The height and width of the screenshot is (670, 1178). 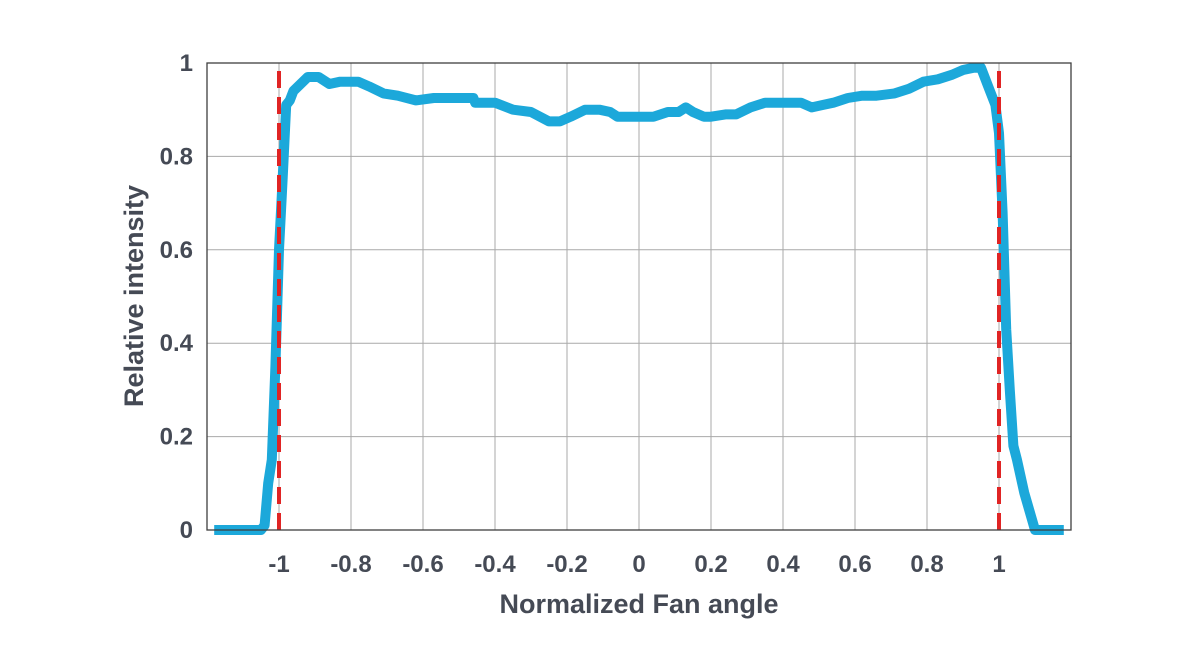 I want to click on x-tick-label: -0.4, so click(x=495, y=564).